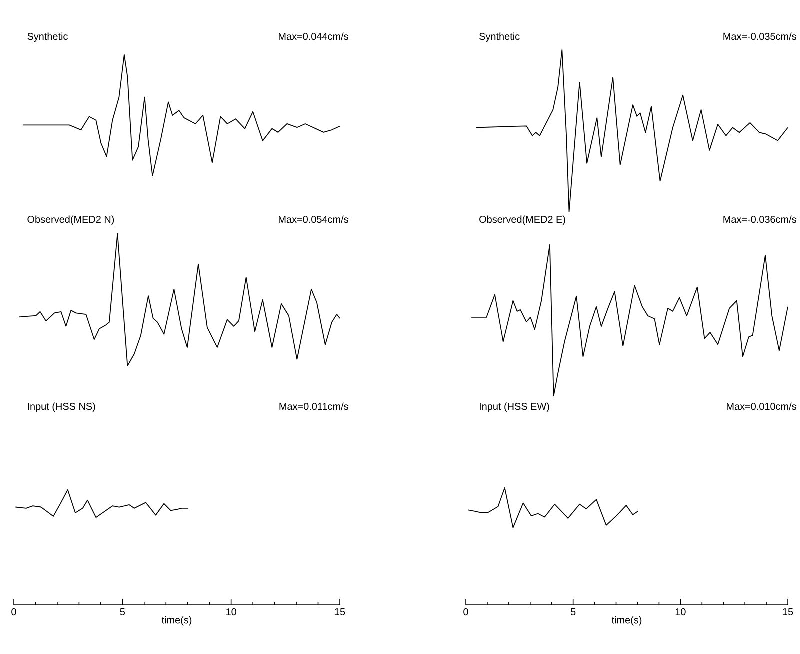 The image size is (800, 654). Describe the element at coordinates (760, 220) in the screenshot. I see `text: Max=-0.036cm/s` at that location.